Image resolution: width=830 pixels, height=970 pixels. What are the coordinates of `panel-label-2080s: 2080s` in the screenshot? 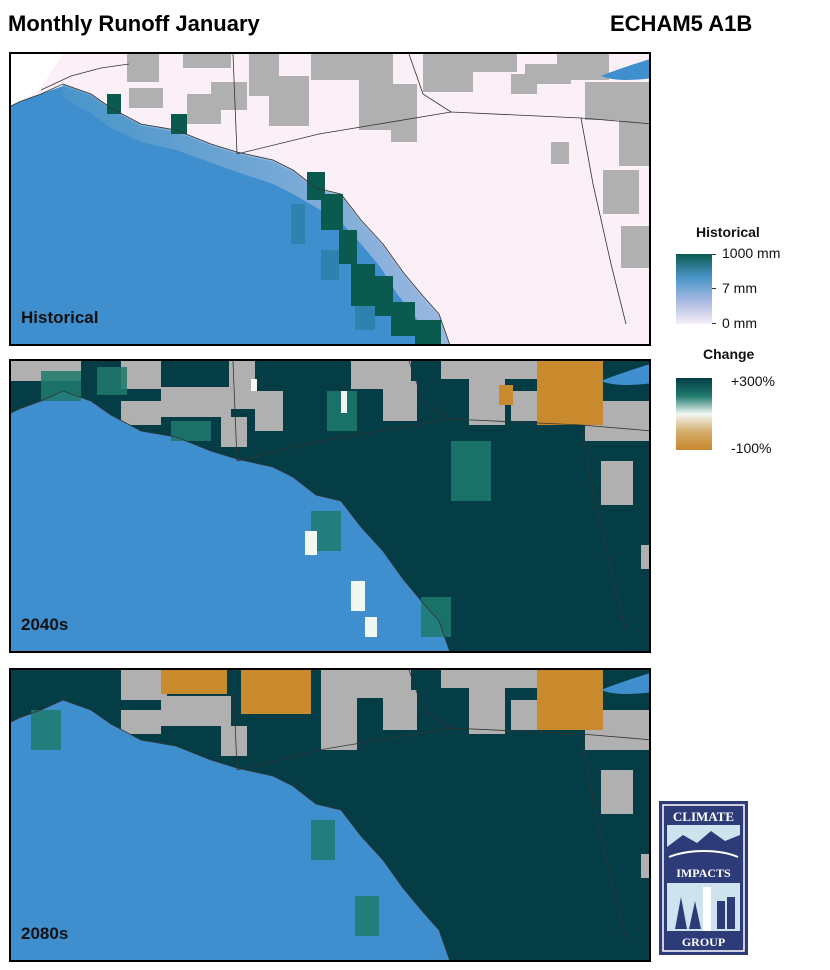 It's located at (45, 933).